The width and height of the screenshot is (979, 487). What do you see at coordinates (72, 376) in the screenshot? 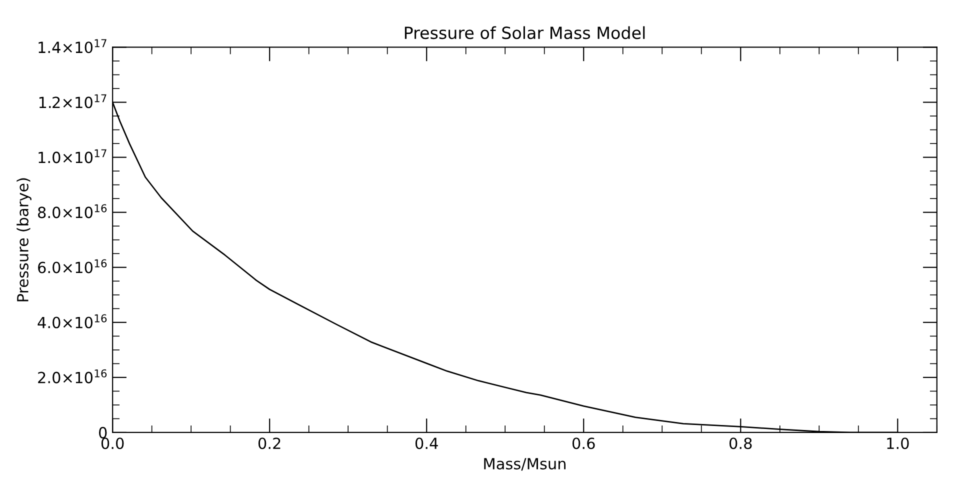
I see `y-tick-label: 2.0×10$^{16}$` at bounding box center [72, 376].